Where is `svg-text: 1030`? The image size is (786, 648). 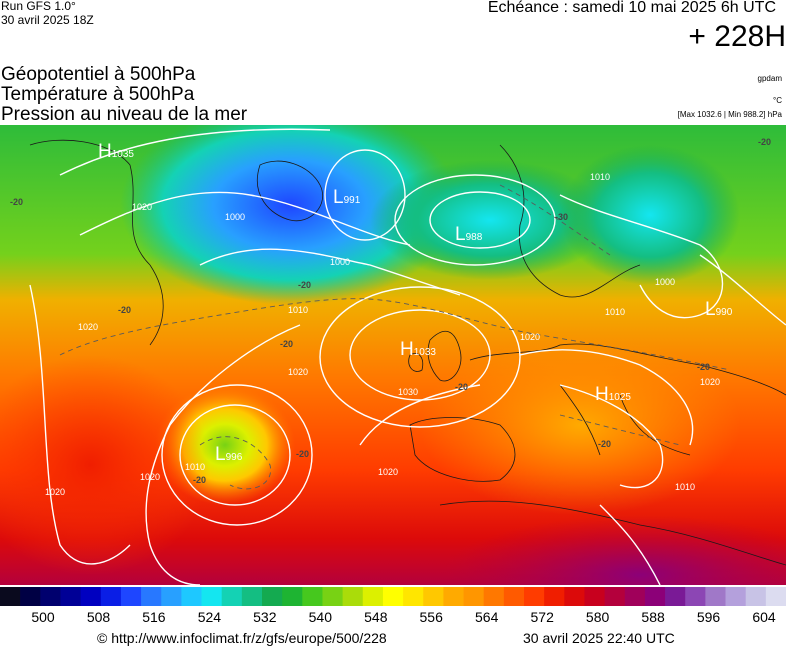
svg-text: 1030 is located at coordinates (408, 392).